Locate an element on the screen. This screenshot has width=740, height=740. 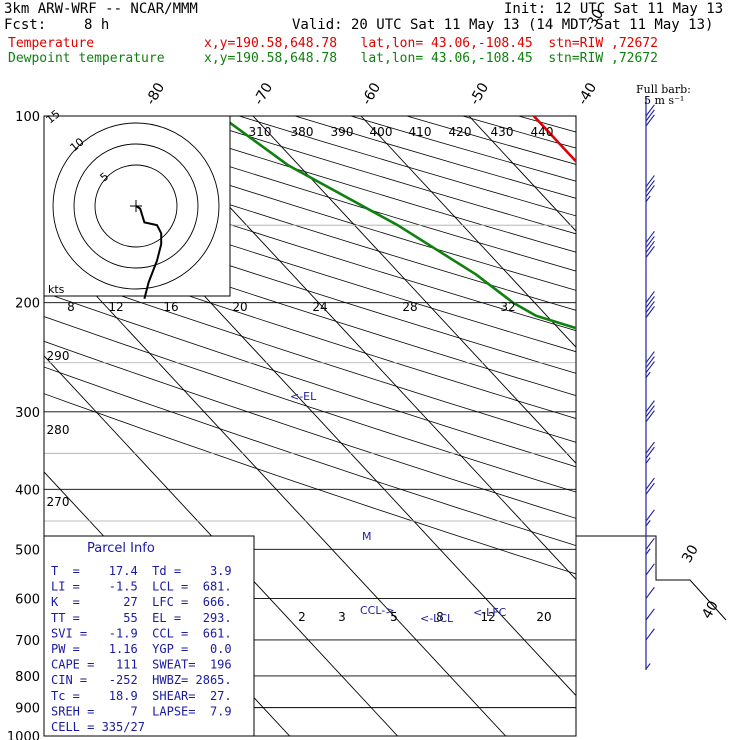
pressure-tick-label: 300 is located at coordinates (27, 413).